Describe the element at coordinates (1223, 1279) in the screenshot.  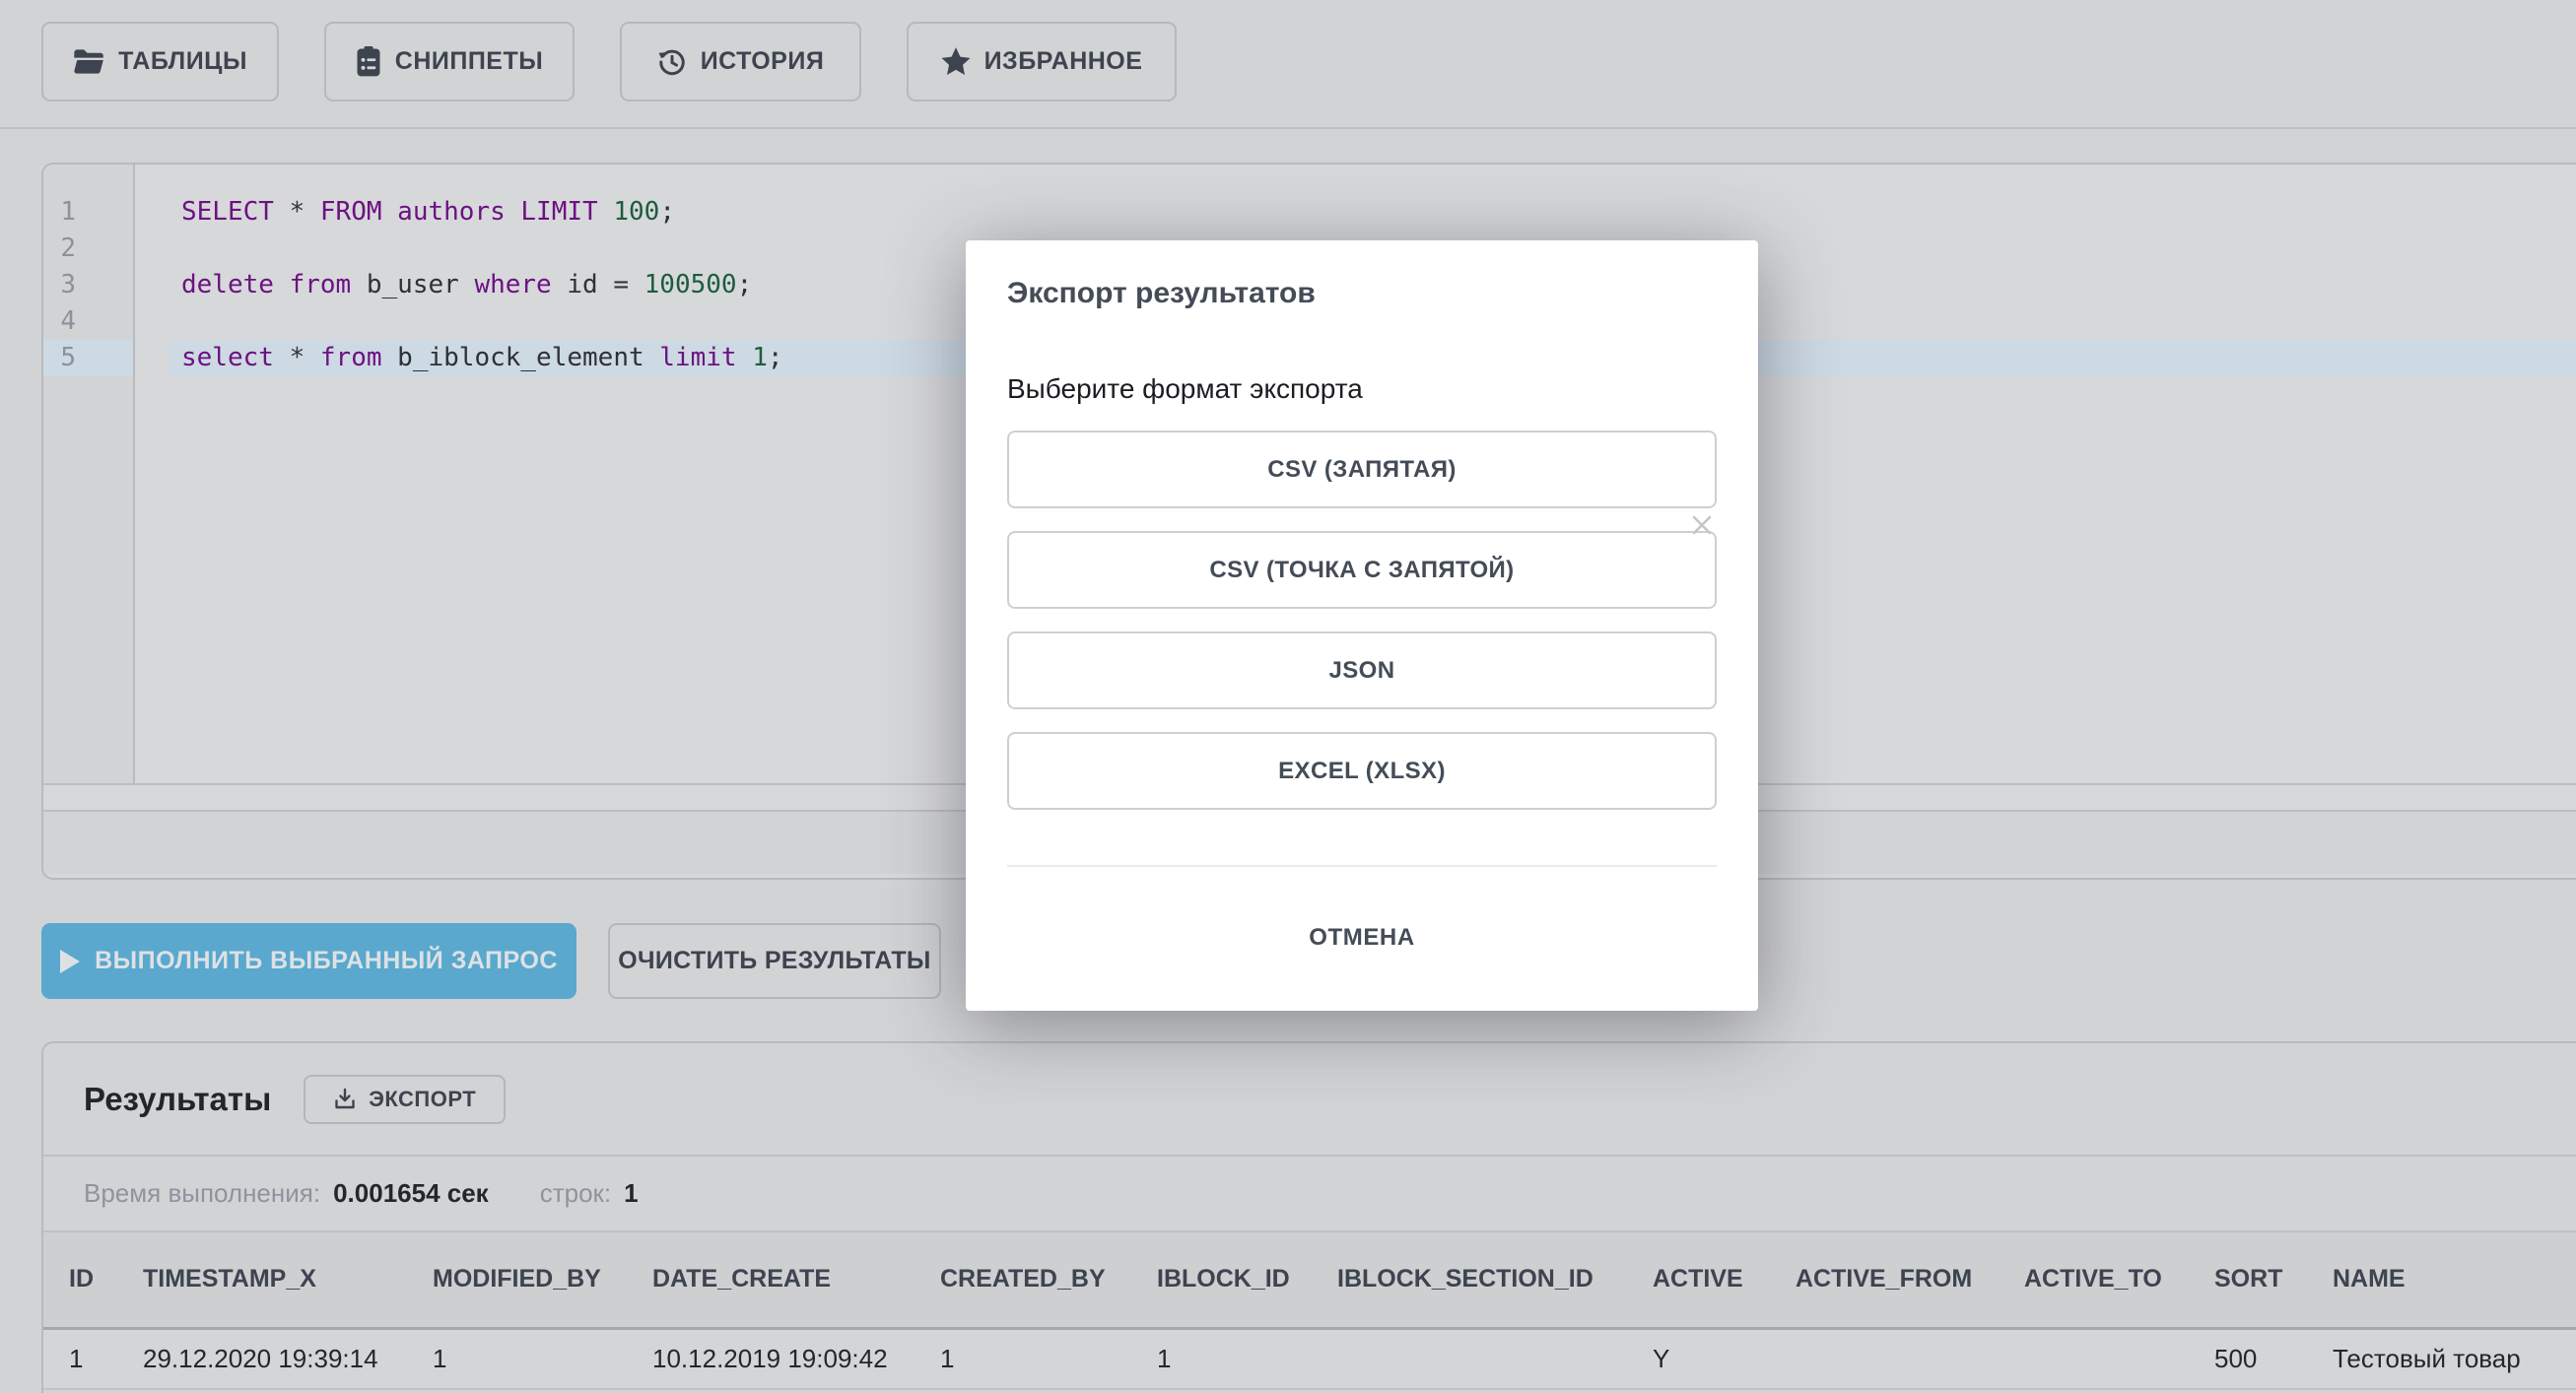
I see `column-header: IBLOCK_ID` at that location.